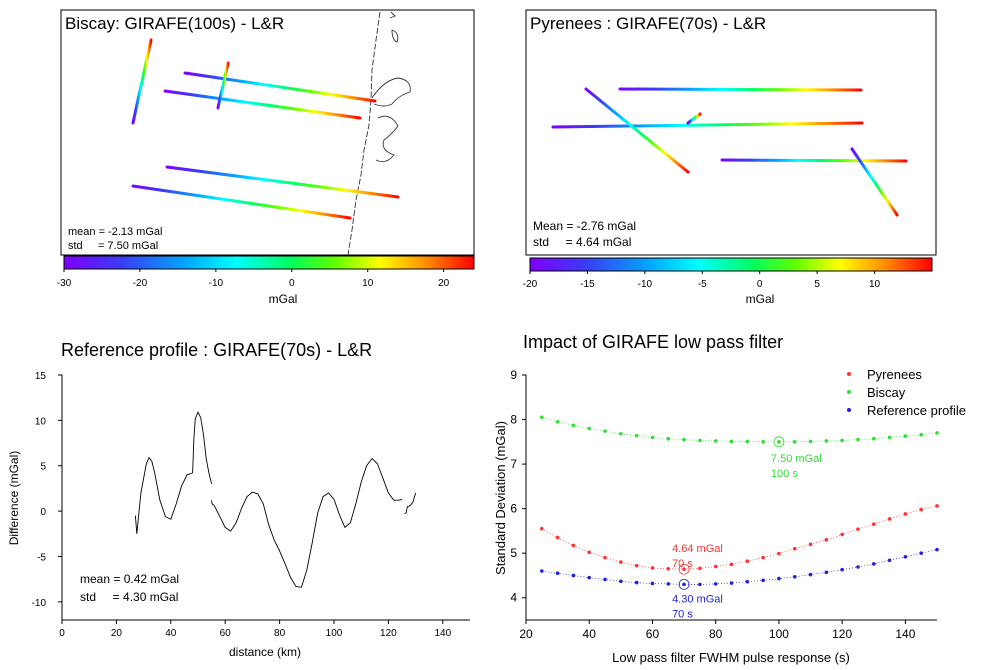 Image resolution: width=981 pixels, height=670 pixels. What do you see at coordinates (760, 299) in the screenshot?
I see `pyrenees-colorbar-label: mGal` at bounding box center [760, 299].